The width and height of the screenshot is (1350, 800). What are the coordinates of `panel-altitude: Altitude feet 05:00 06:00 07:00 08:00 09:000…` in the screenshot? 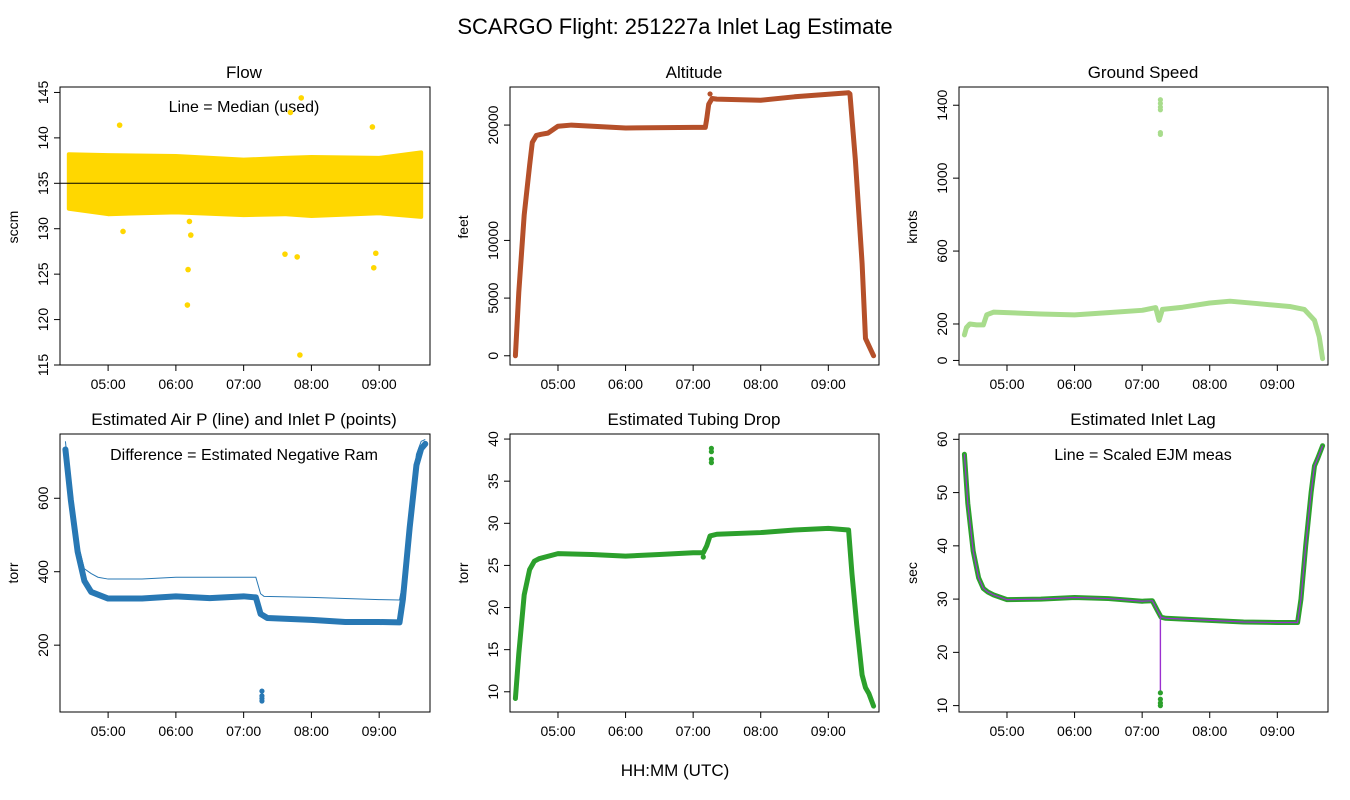 It's located at (667, 227).